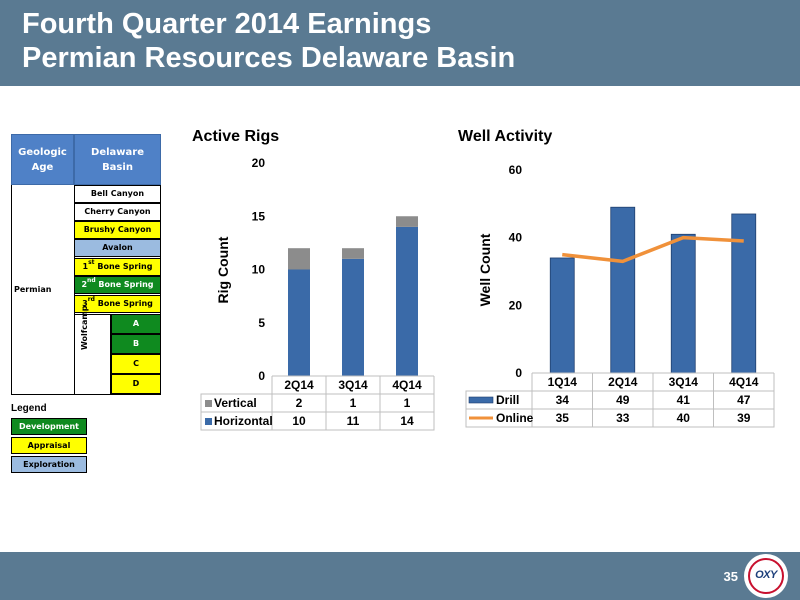 This screenshot has width=800, height=600. I want to click on y-tick-label: 40, so click(516, 238).